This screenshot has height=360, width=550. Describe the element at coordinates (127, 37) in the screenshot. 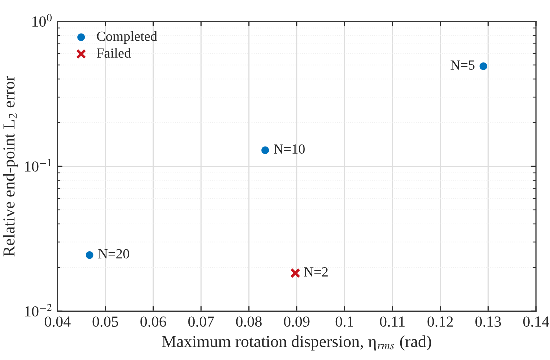

I see `legend-label: Completed` at that location.